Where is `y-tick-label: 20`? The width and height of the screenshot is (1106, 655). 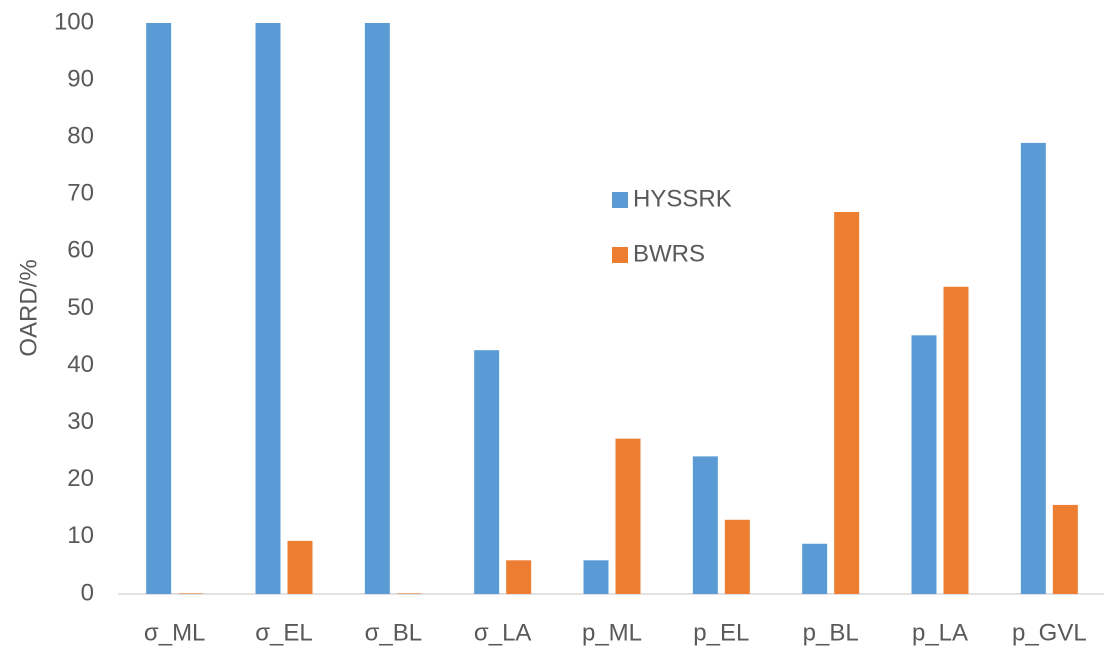
y-tick-label: 20 is located at coordinates (80, 478).